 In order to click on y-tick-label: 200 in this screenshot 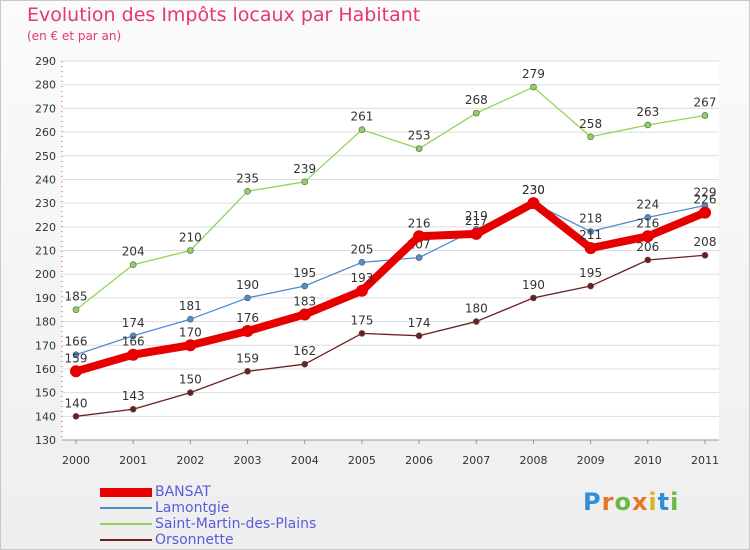, I will do `click(45, 274)`.